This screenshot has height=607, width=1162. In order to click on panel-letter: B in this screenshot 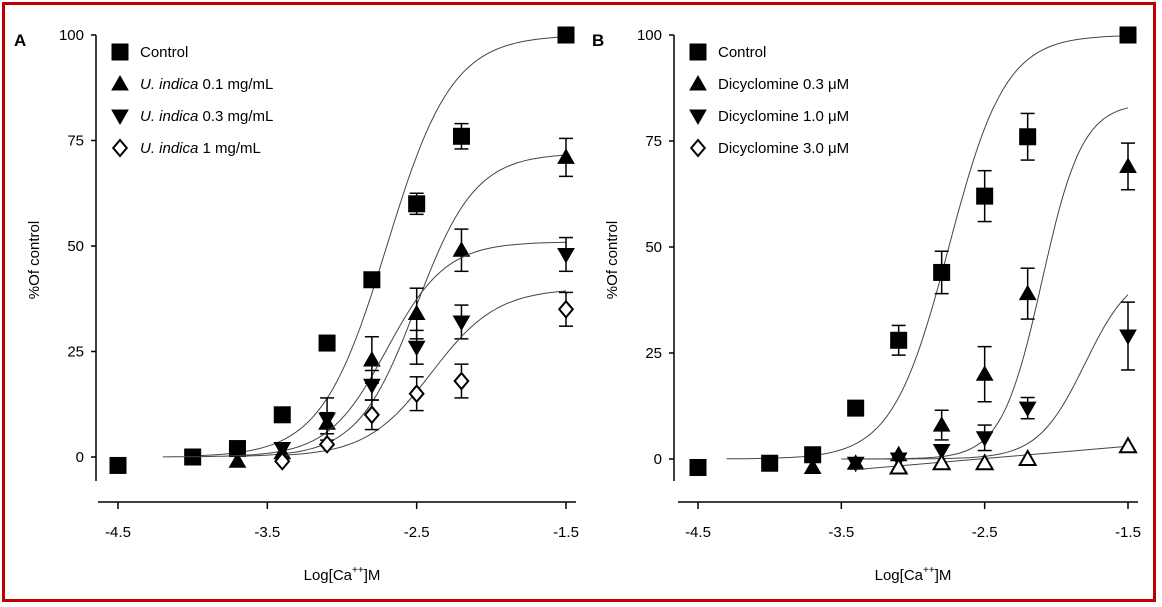, I will do `click(598, 40)`.